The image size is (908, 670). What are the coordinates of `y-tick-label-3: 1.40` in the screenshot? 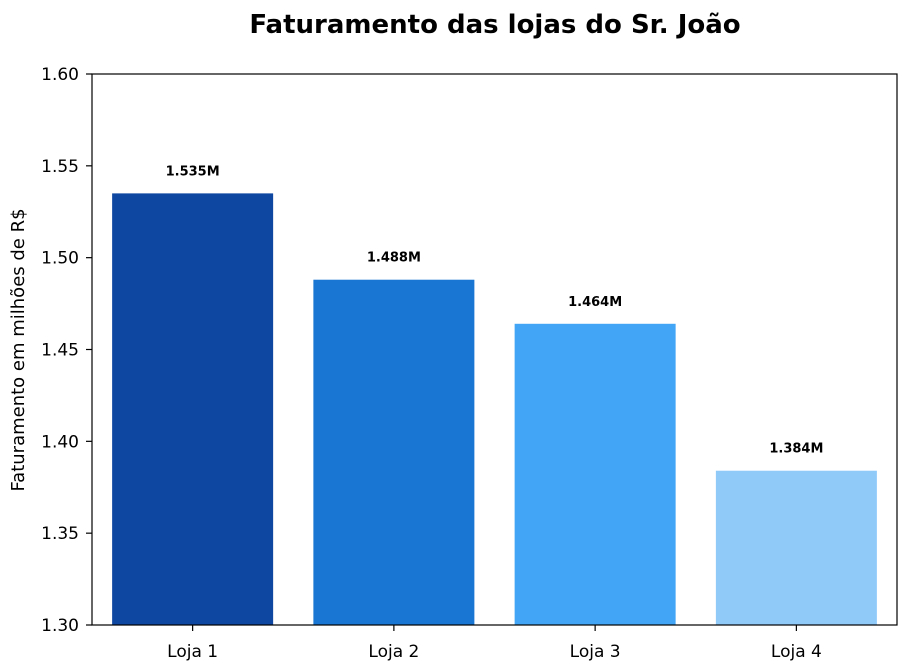 It's located at (60, 442).